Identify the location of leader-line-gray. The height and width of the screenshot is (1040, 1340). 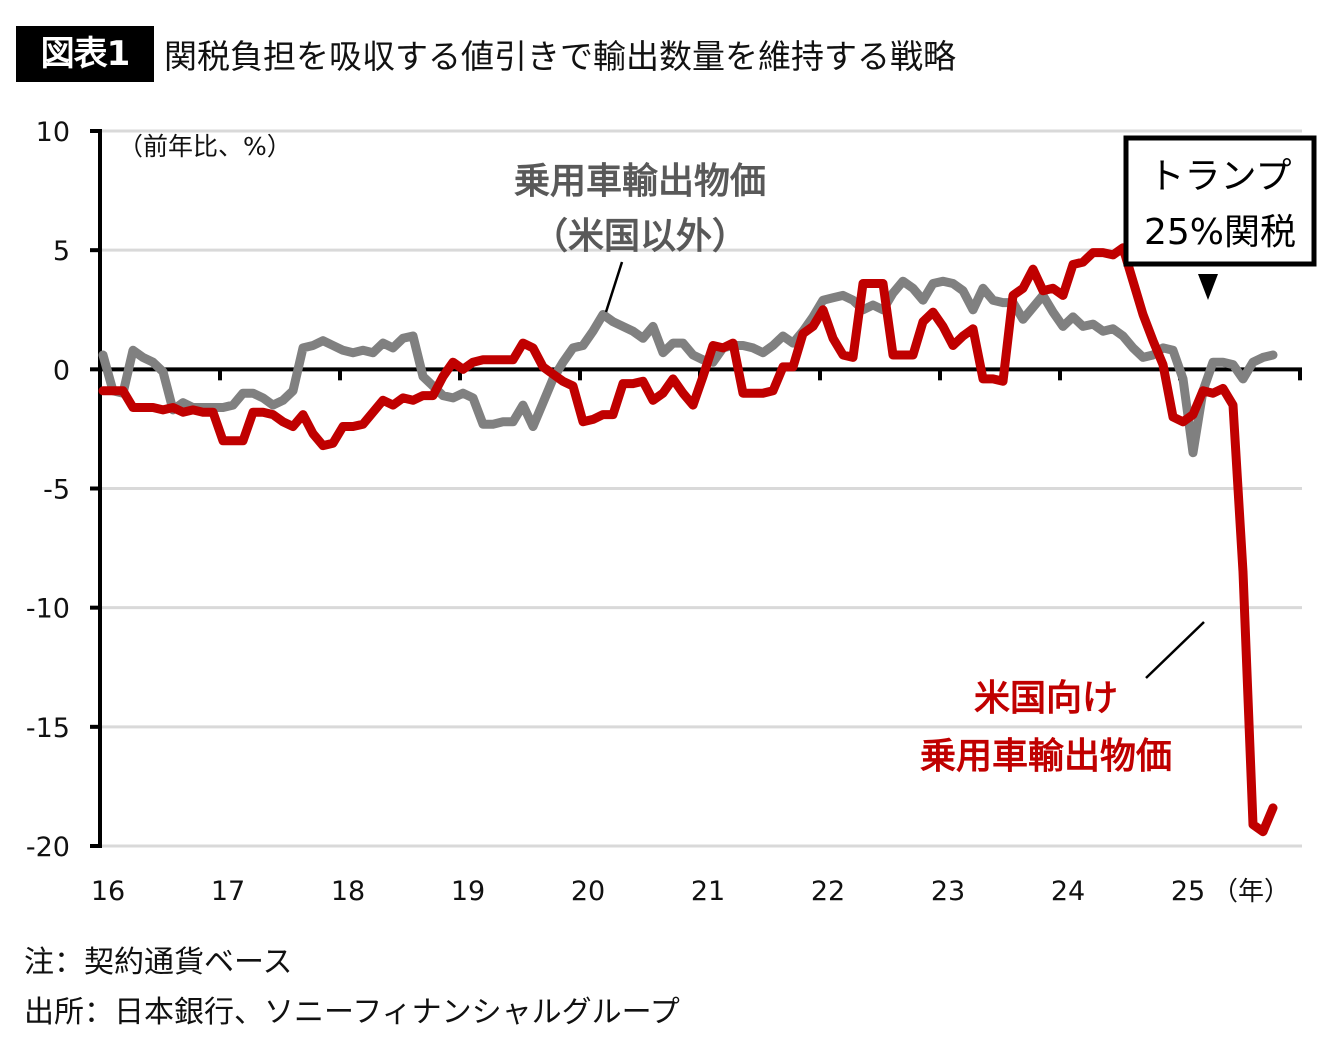
(614, 287).